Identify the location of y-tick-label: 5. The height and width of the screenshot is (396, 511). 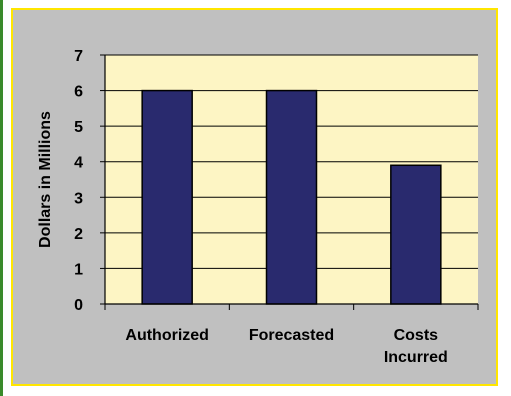
(78, 127).